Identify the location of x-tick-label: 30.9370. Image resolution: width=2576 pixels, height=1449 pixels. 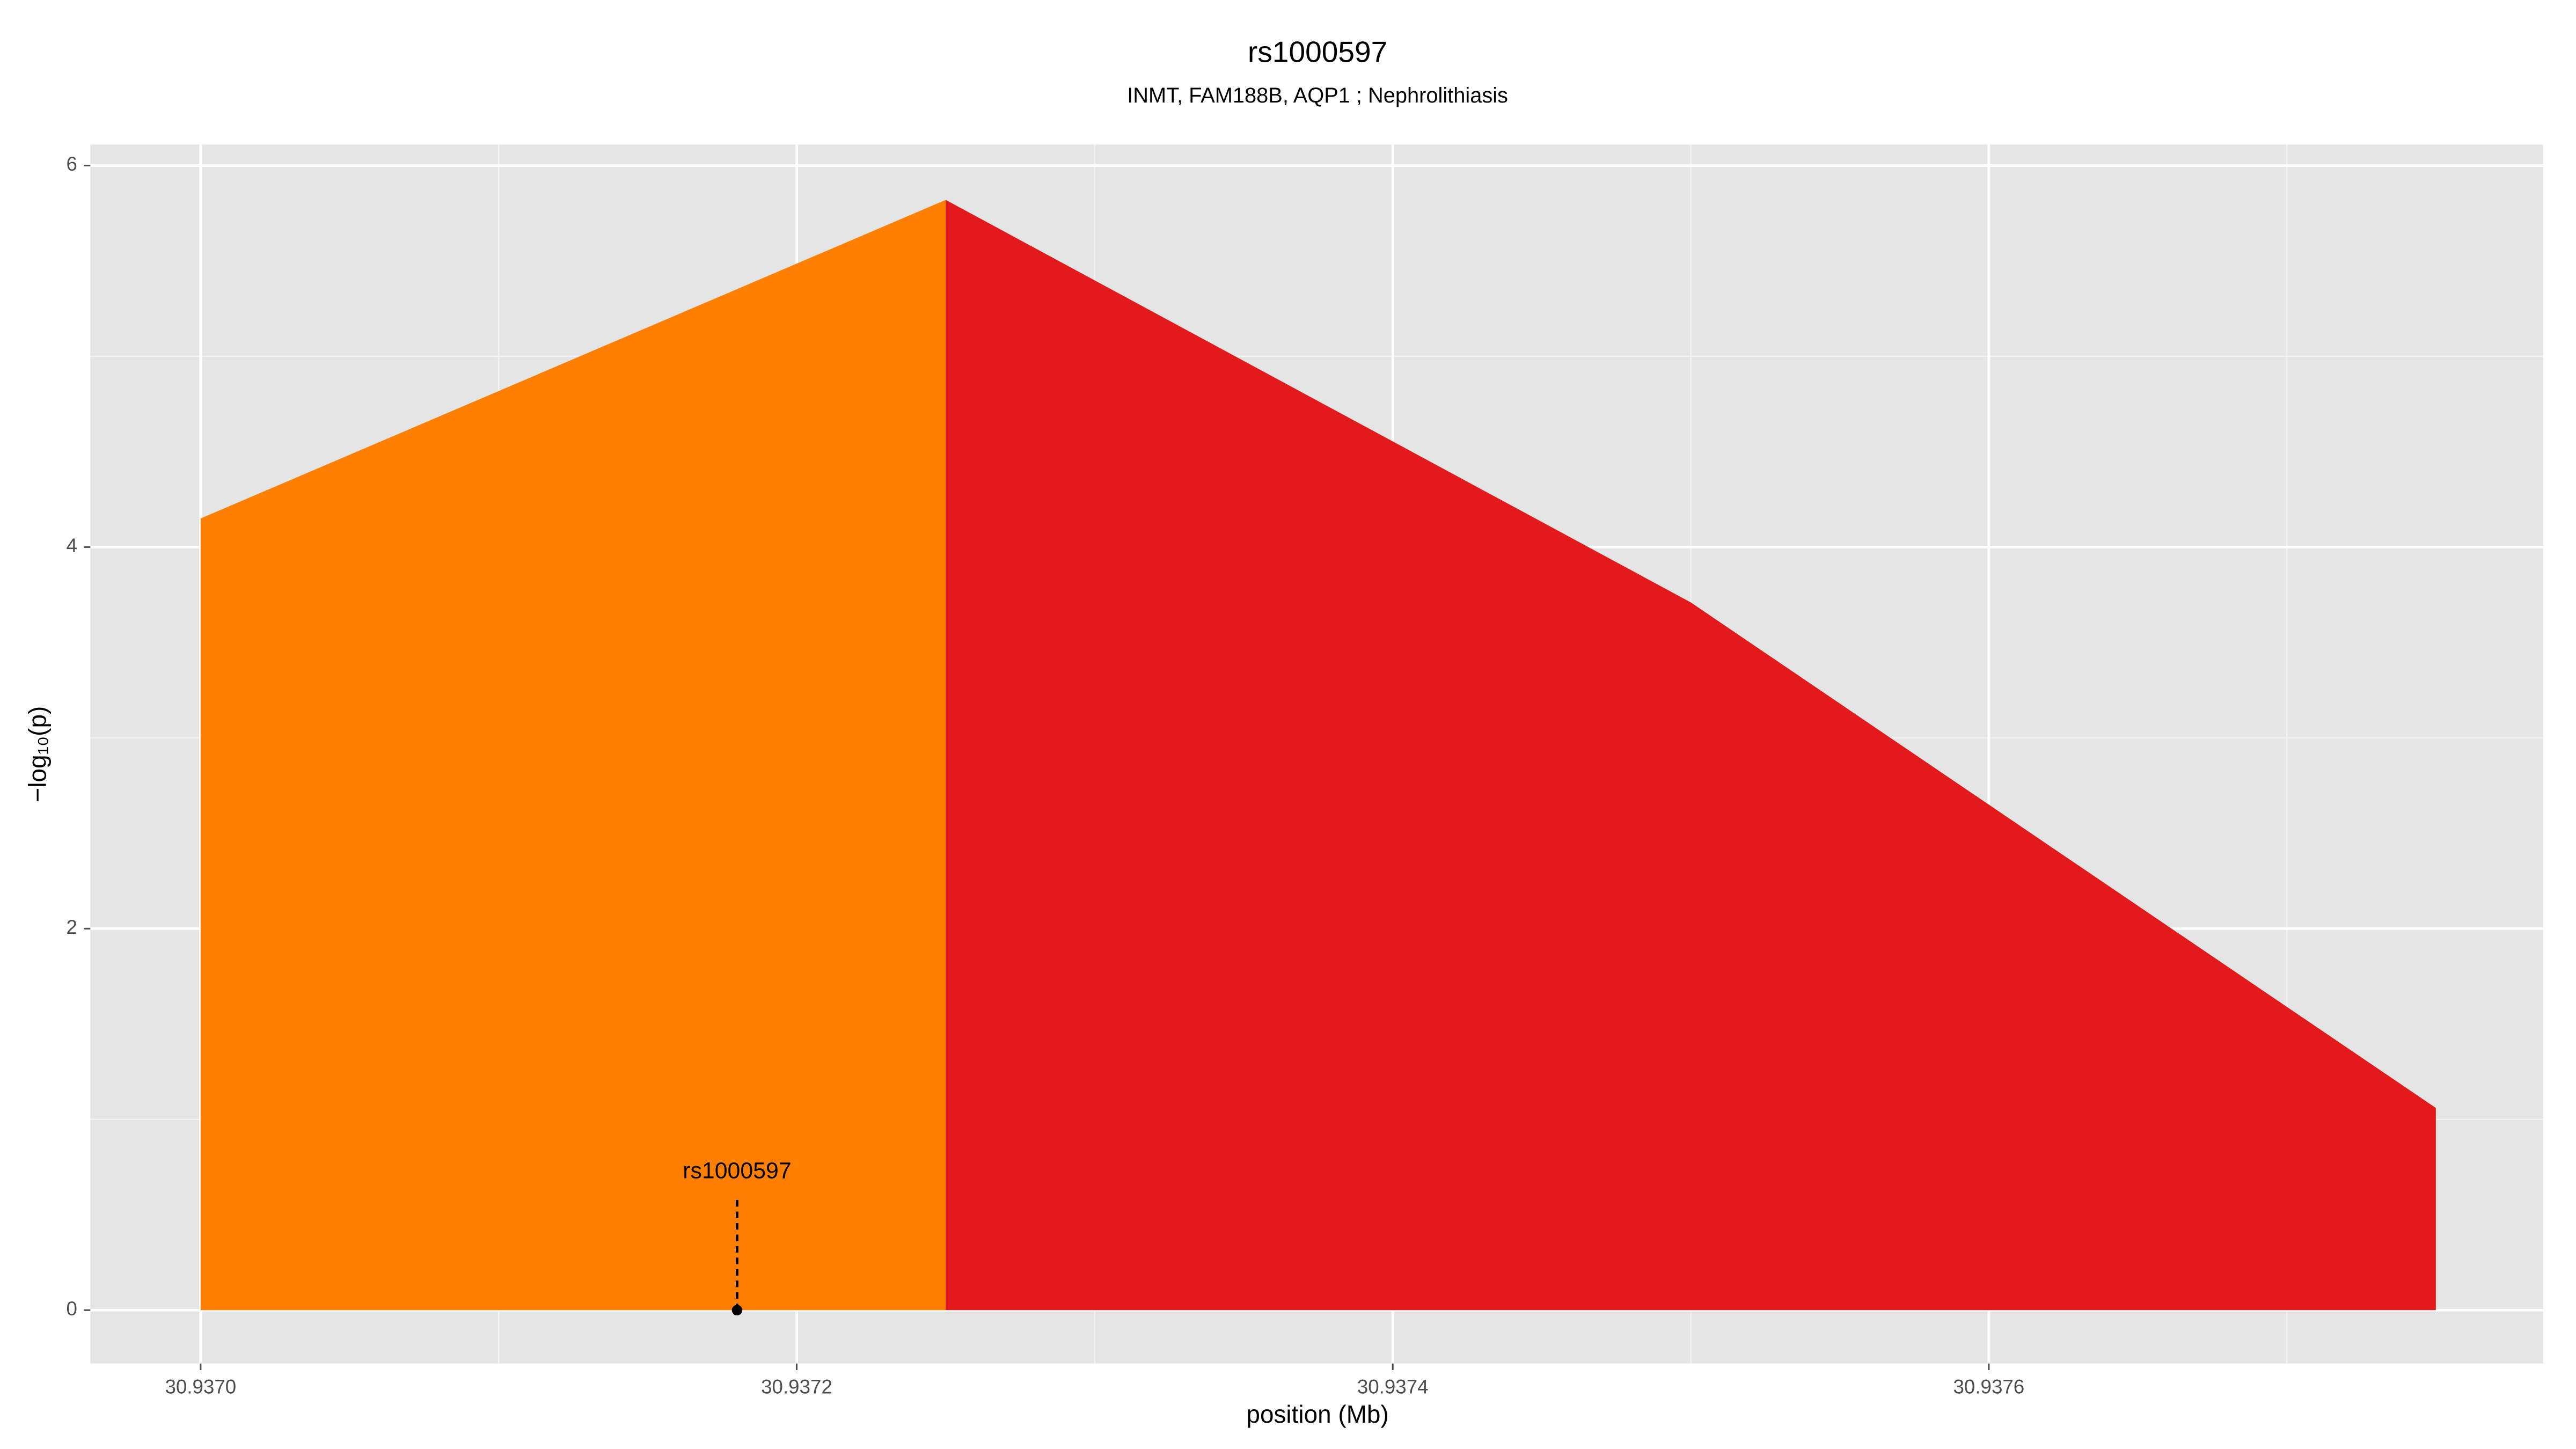
(200, 1386).